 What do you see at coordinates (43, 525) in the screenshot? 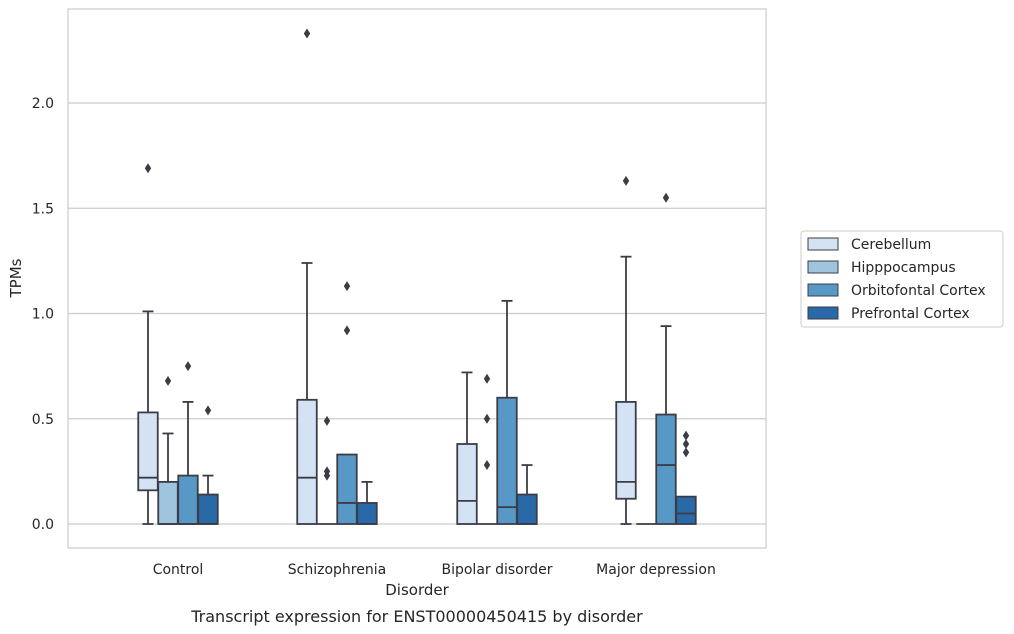
I see `y-tick-label: 0.0` at bounding box center [43, 525].